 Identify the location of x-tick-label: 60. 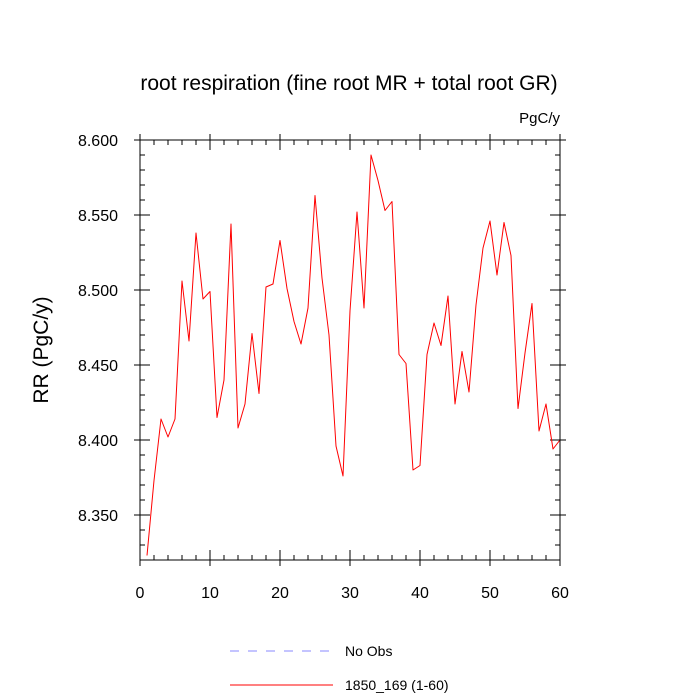
(560, 593).